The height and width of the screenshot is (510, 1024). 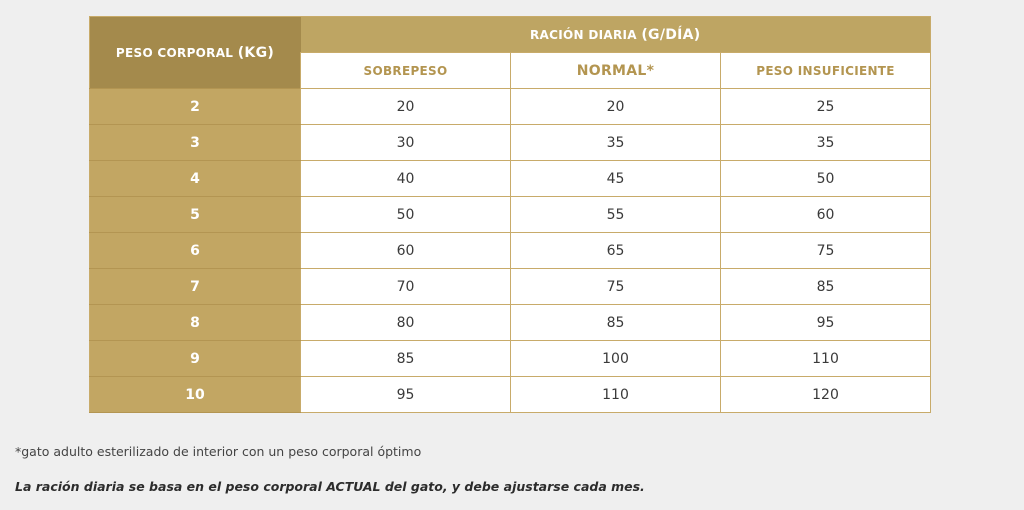 I want to click on overweight-cell: 20, so click(x=405, y=106).